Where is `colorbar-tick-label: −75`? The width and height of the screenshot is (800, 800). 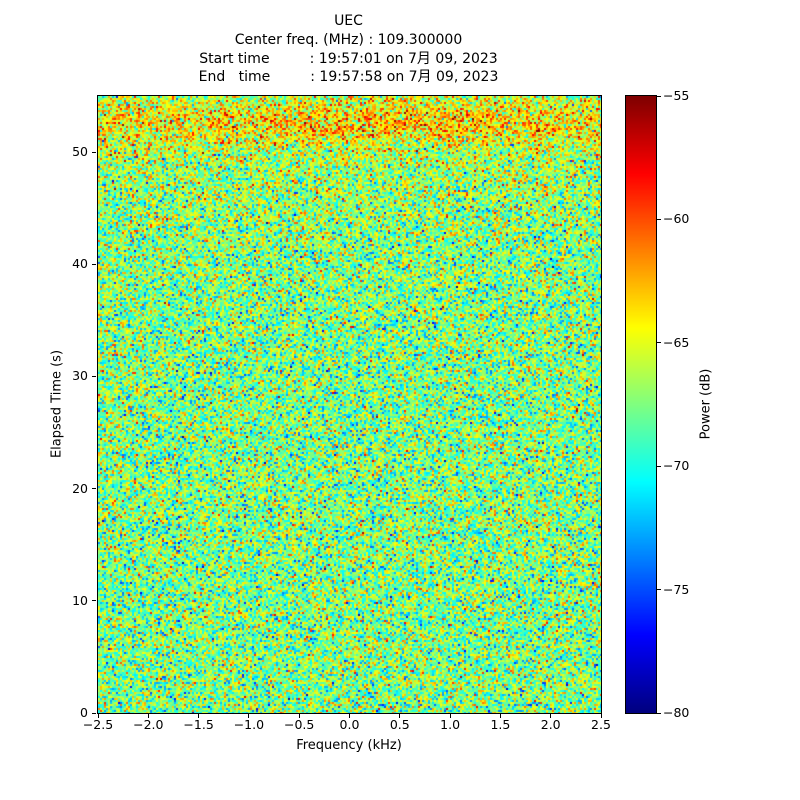
colorbar-tick-label: −75 is located at coordinates (676, 589).